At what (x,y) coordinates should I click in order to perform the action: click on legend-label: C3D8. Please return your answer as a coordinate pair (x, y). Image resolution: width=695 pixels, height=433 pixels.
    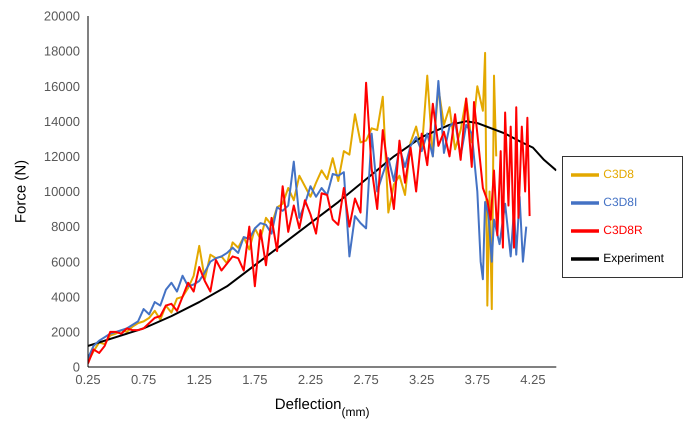
    Looking at the image, I should click on (618, 173).